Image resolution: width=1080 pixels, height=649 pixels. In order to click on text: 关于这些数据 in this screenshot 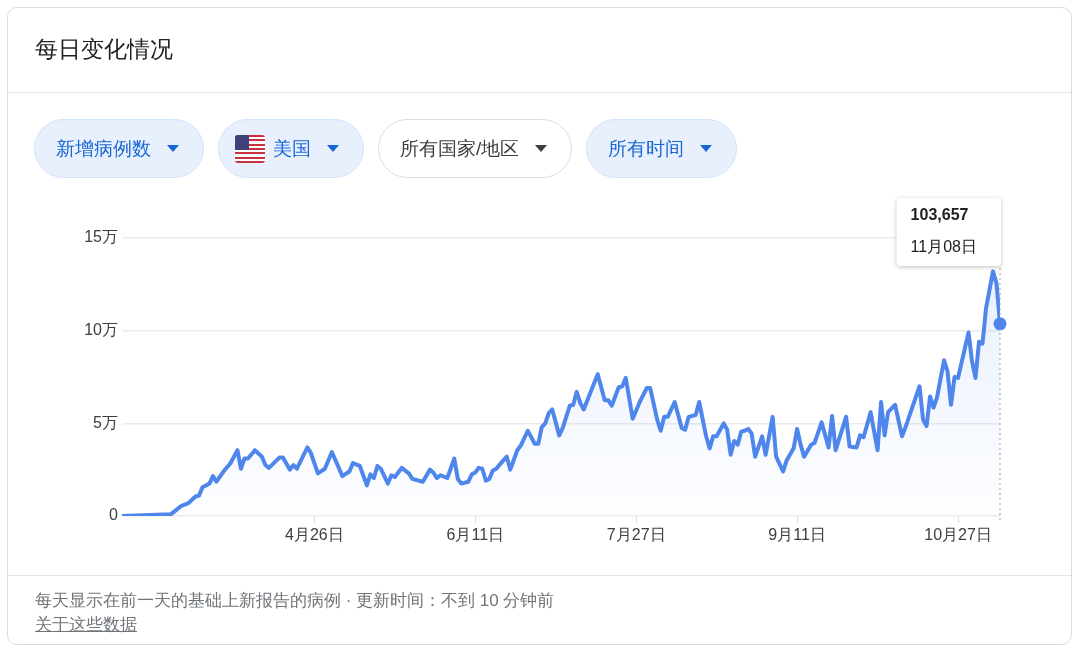, I will do `click(86, 625)`.